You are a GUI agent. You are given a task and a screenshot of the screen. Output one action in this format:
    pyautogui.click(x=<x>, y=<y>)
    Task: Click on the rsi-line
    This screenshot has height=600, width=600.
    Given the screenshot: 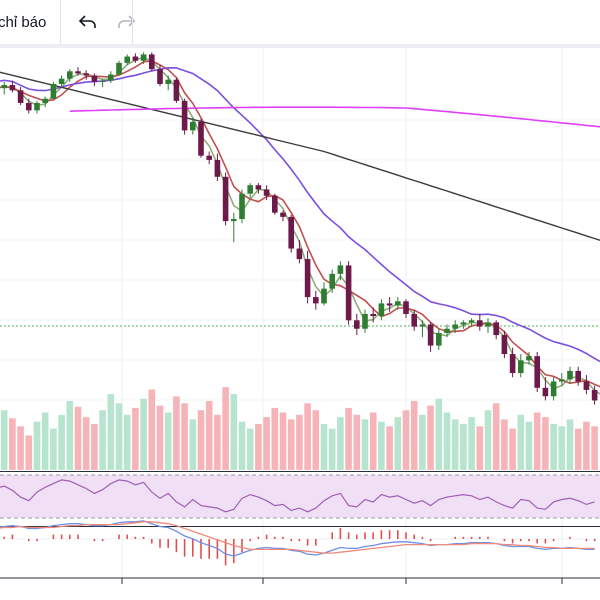 What is the action you would take?
    pyautogui.click(x=297, y=496)
    